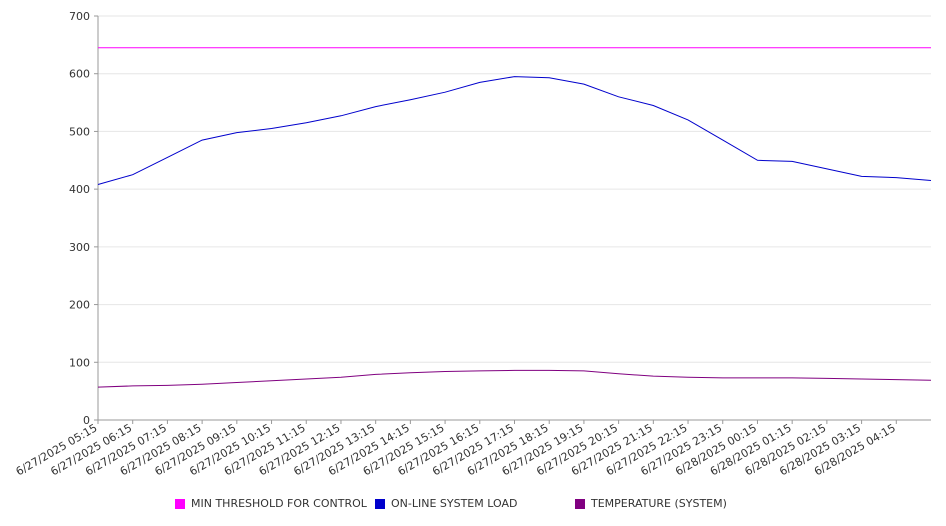 The height and width of the screenshot is (526, 946). I want to click on y-tick-label: 0, so click(86, 420).